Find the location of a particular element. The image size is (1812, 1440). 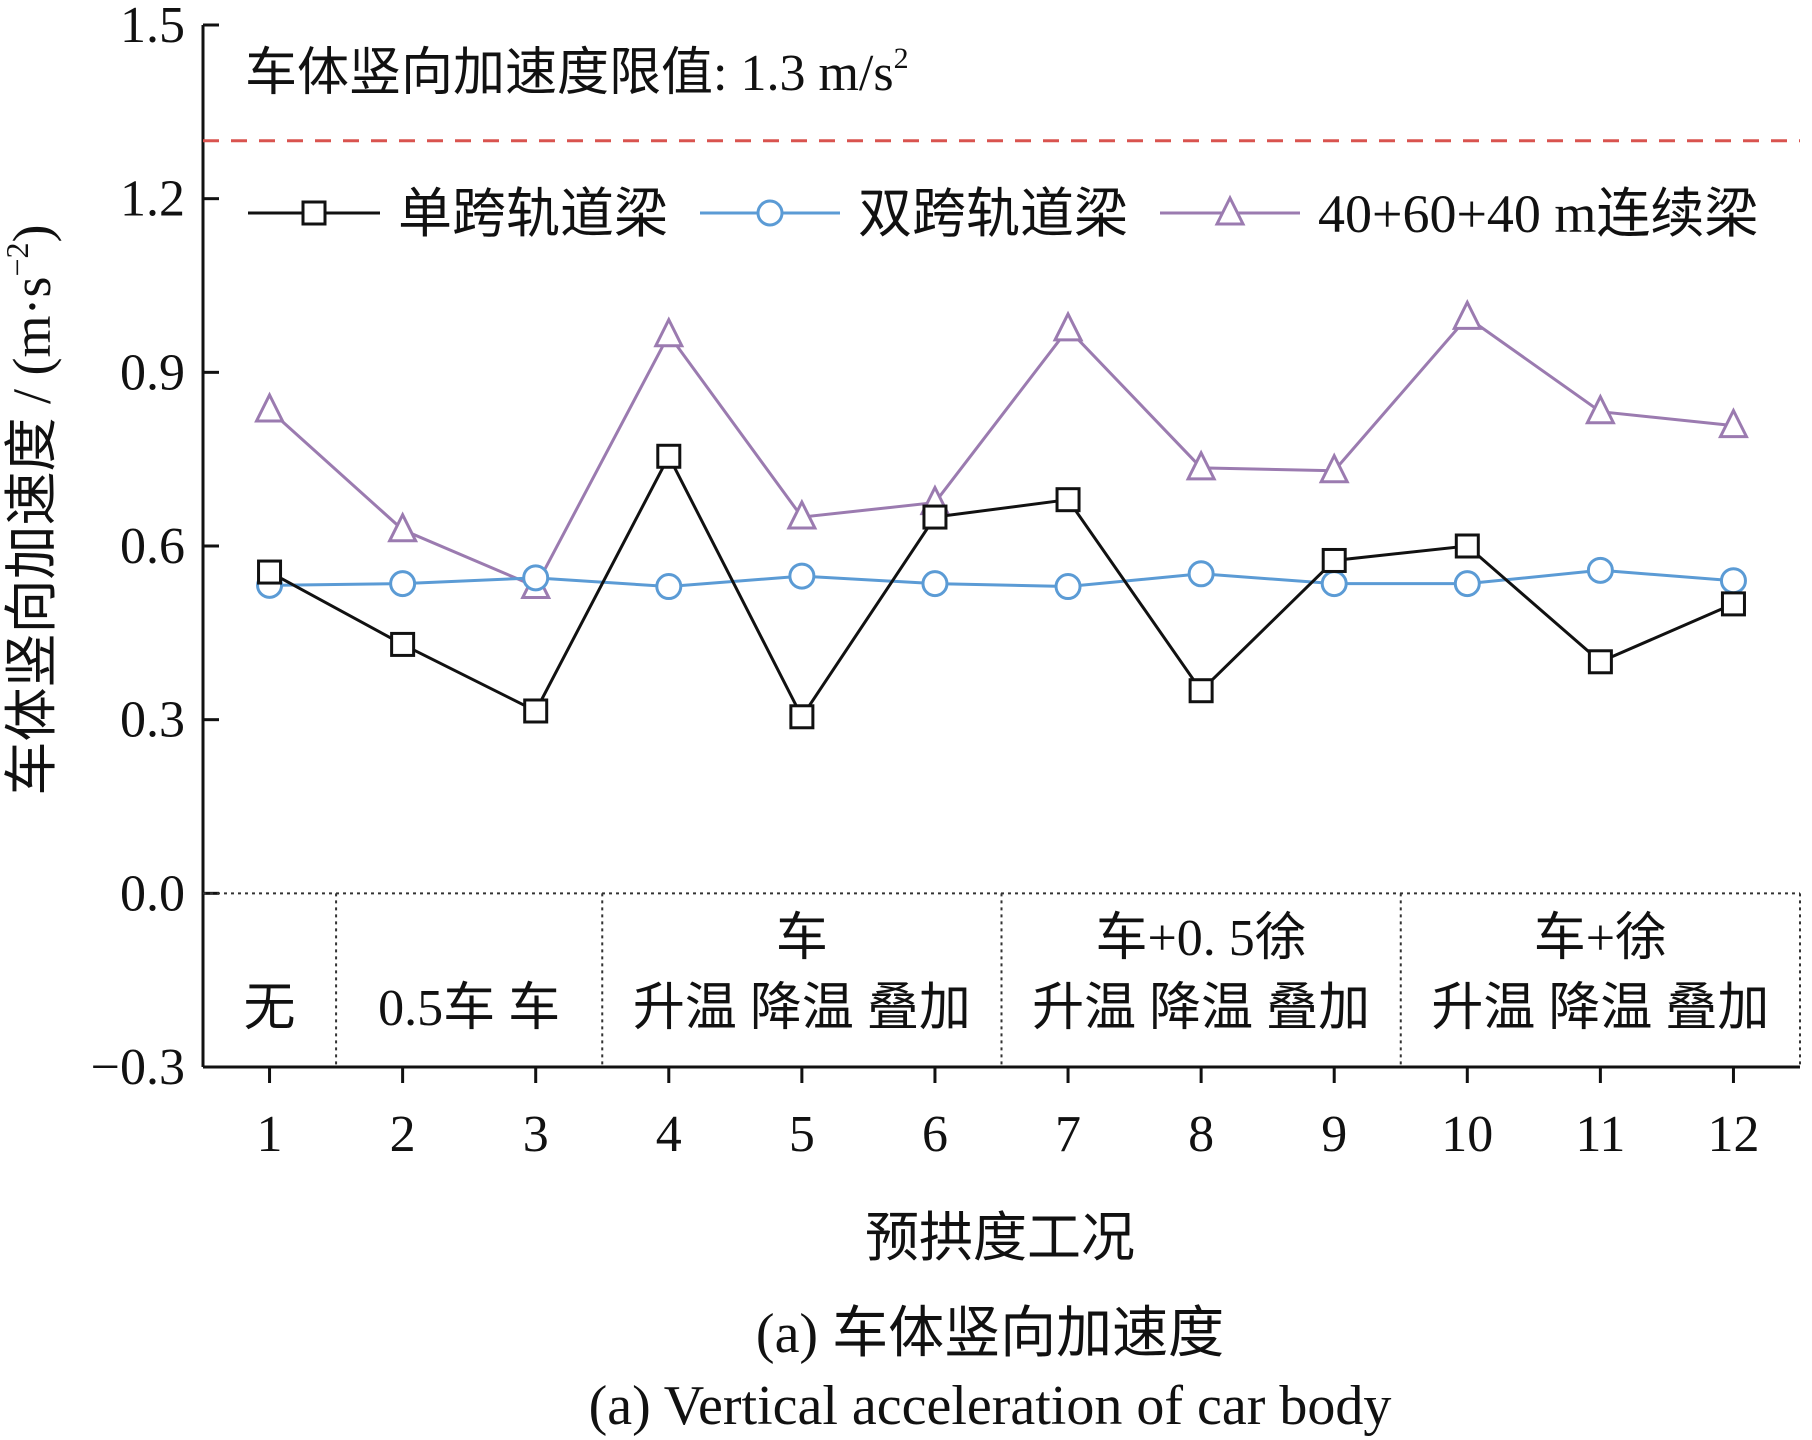

x-tick-label: 11 is located at coordinates (1600, 1134).